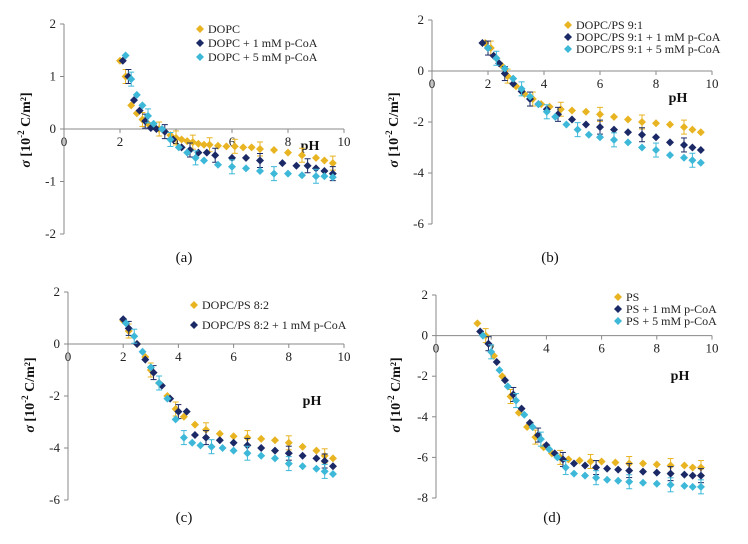 Image resolution: width=748 pixels, height=544 pixels. Describe the element at coordinates (418, 223) in the screenshot. I see `y-tick-label: -6` at that location.